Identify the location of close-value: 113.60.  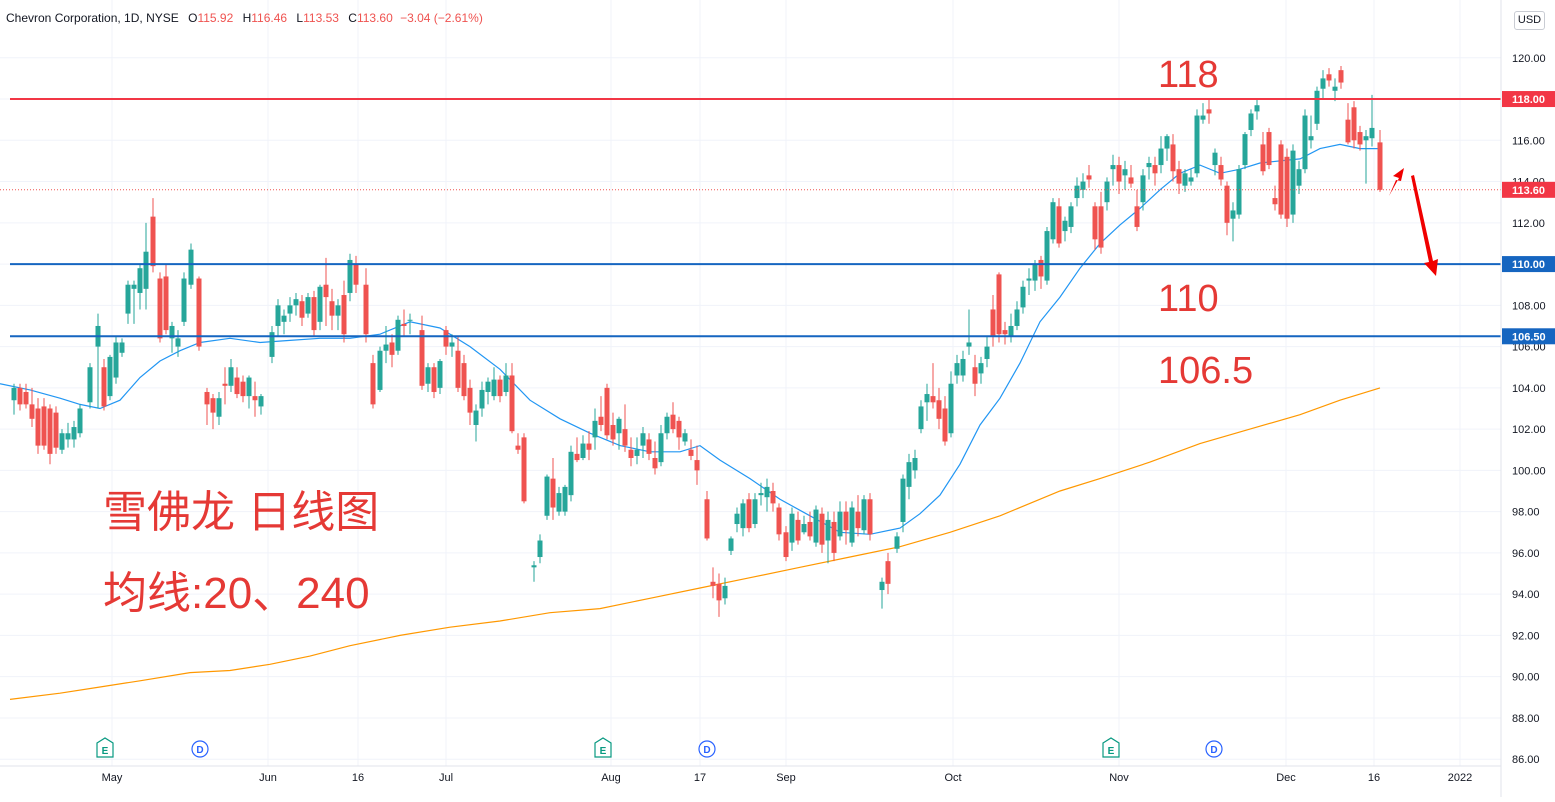
(374, 18).